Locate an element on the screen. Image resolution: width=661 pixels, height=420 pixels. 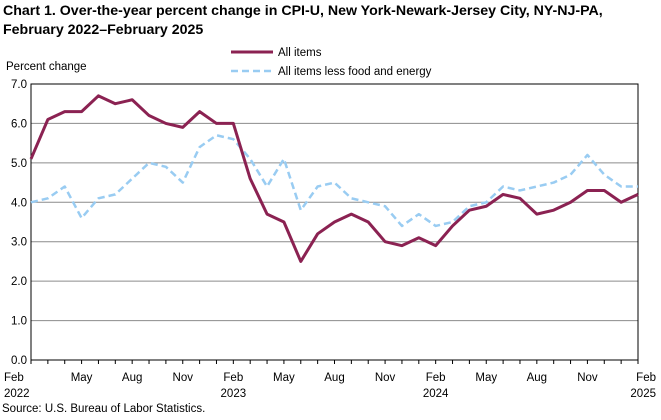
y-tick-label-7.0: 7.0 is located at coordinates (19, 85).